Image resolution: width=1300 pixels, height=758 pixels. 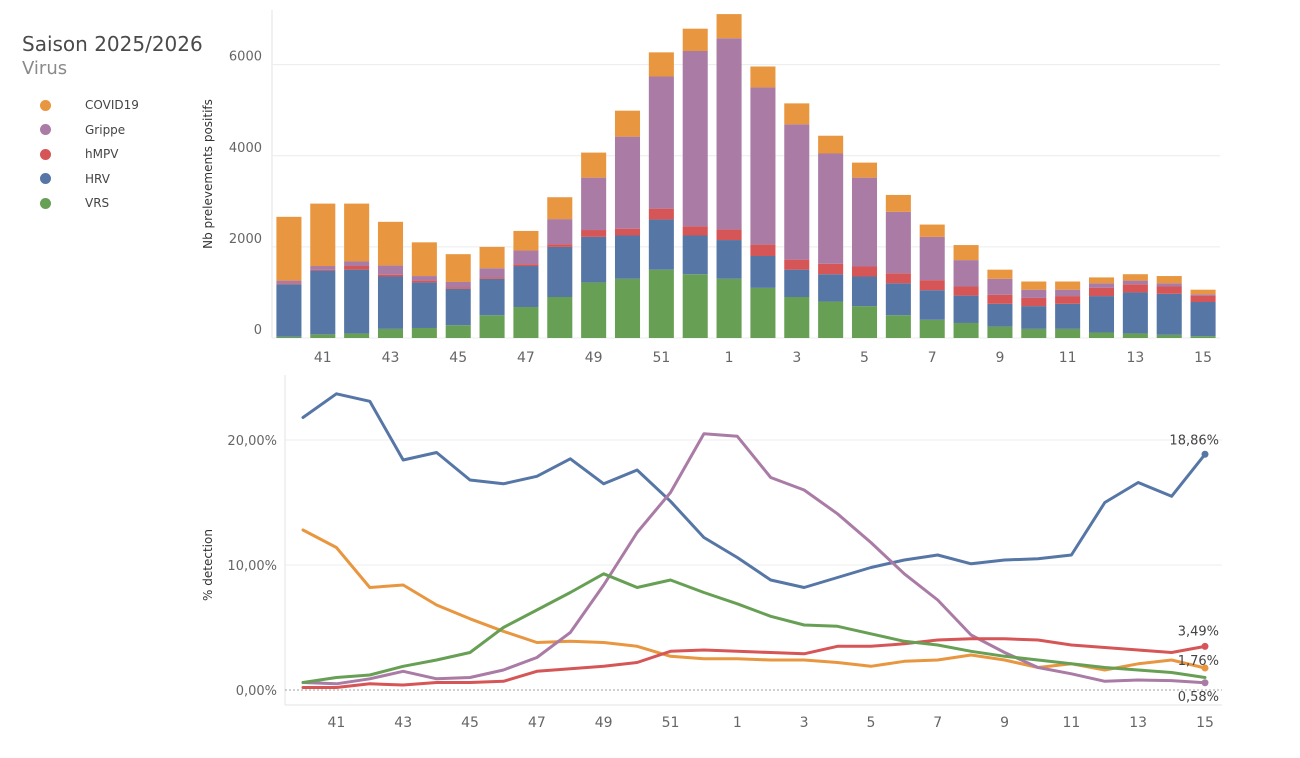 What do you see at coordinates (1205, 668) in the screenshot?
I see `line-end-point-covid19` at bounding box center [1205, 668].